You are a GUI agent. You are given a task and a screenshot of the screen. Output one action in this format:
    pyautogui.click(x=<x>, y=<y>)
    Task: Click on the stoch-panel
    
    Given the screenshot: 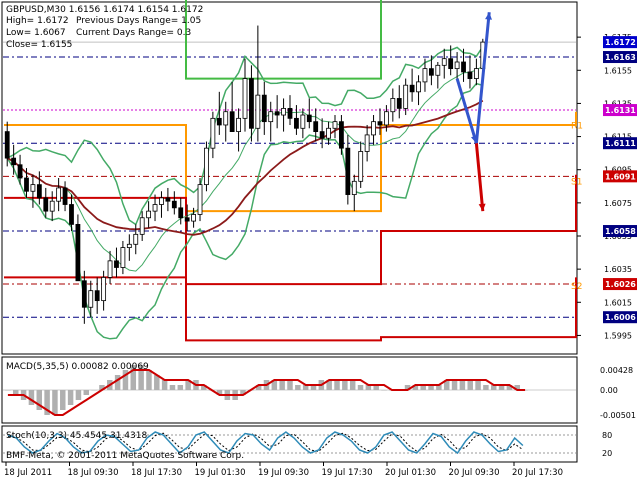 What is the action you would take?
    pyautogui.click(x=289, y=444)
    